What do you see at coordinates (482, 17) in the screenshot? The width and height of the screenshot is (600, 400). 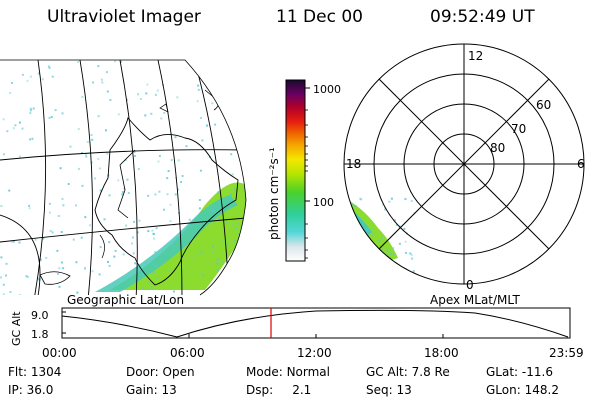 I see `time-label: 09:52:49 UT` at bounding box center [482, 17].